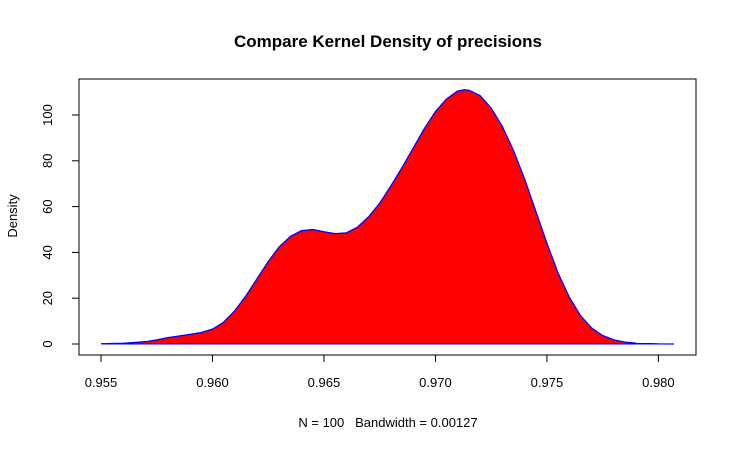 The height and width of the screenshot is (452, 737). What do you see at coordinates (380, 372) in the screenshot?
I see `x-axis: 0.955 0.960 0.965 0.970 0.975 0.980` at bounding box center [380, 372].